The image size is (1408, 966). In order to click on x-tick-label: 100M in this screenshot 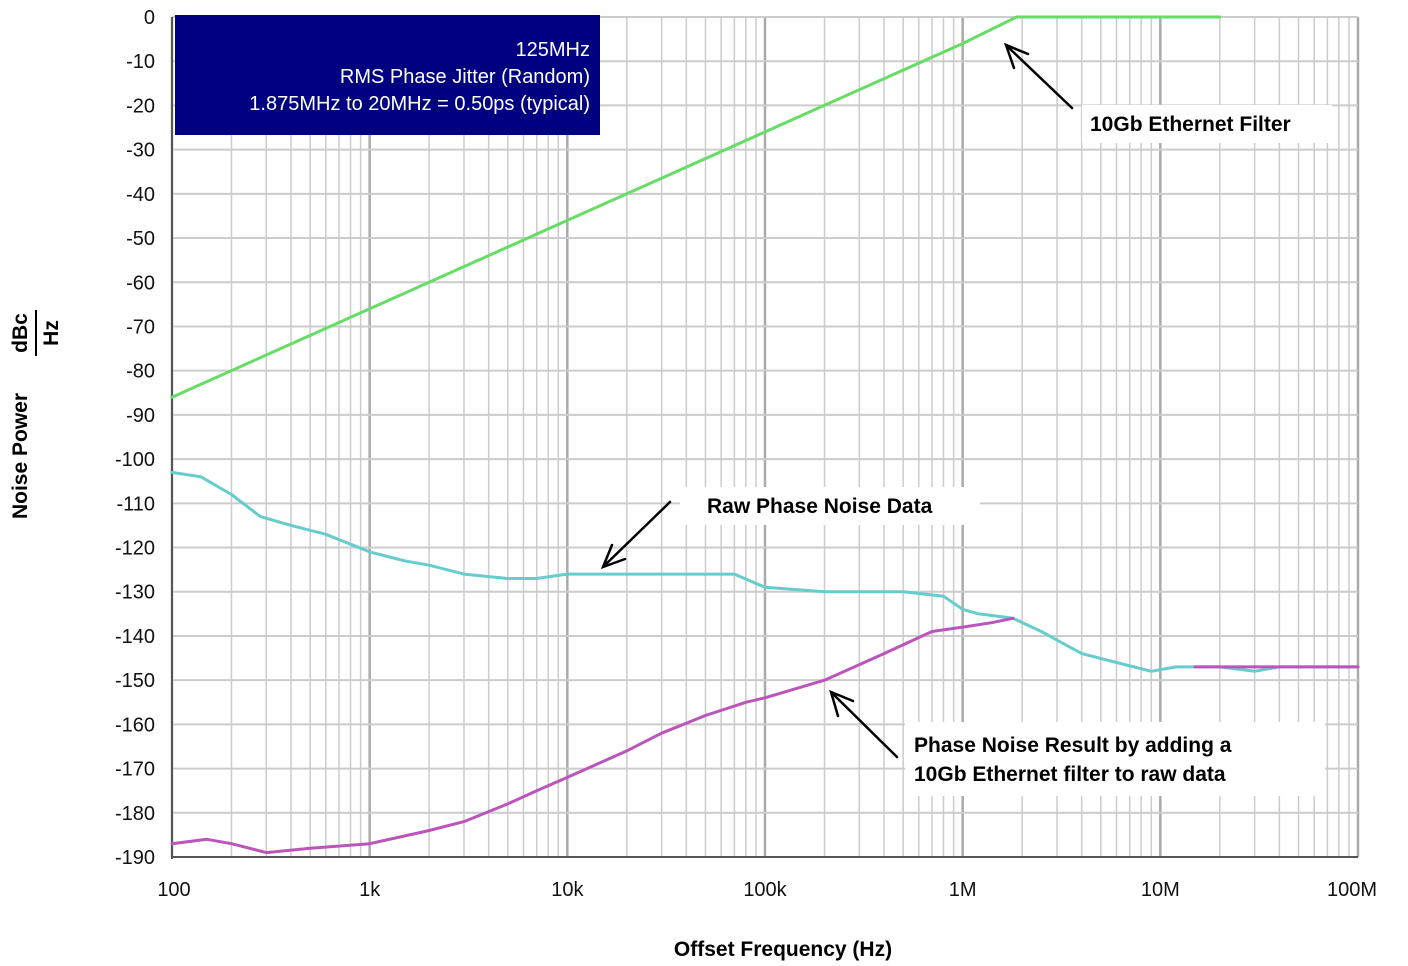, I will do `click(1352, 890)`.